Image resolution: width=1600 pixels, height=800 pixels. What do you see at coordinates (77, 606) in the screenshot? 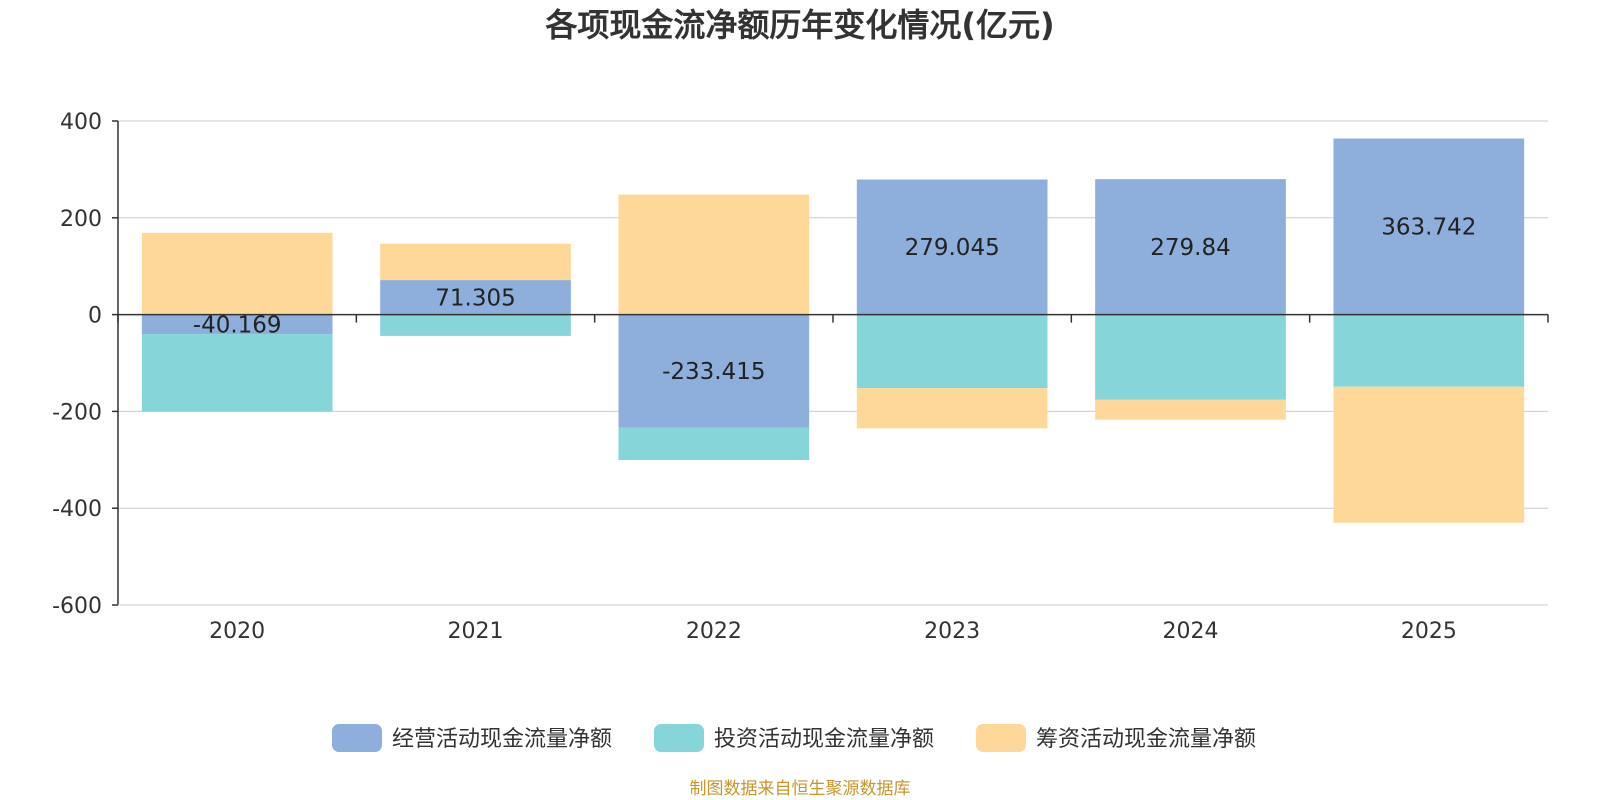
I see `y-tick-label: -600` at bounding box center [77, 606].